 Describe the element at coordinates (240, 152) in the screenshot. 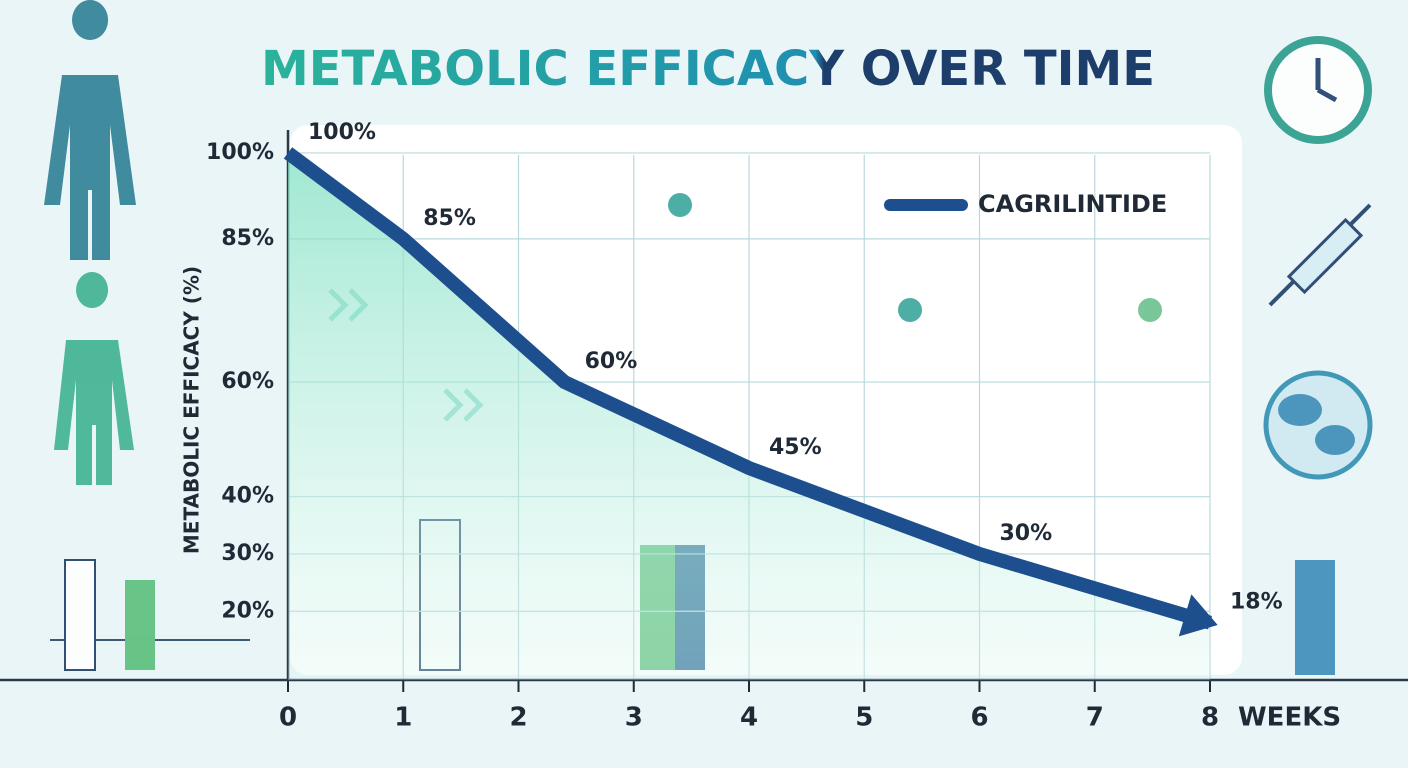

I see `y-tick-label: 100%` at that location.